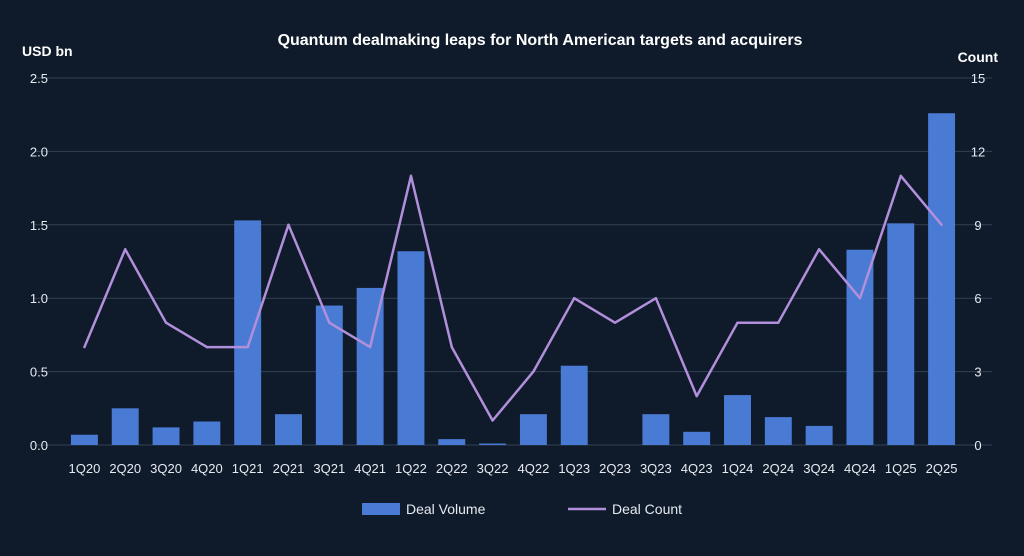 The width and height of the screenshot is (1024, 556). I want to click on x-tick-label: 2Q24, so click(778, 468).